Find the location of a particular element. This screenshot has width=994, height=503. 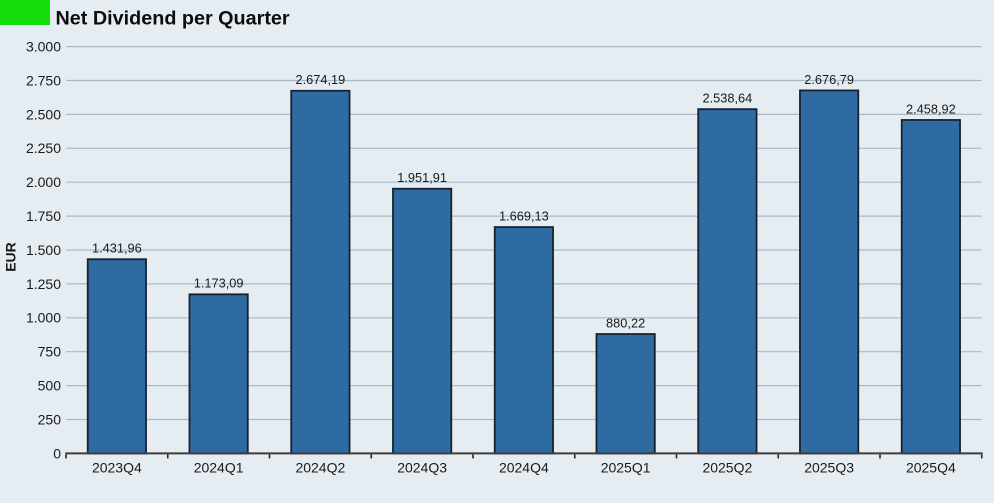

svg-text: 750 is located at coordinates (50, 352).